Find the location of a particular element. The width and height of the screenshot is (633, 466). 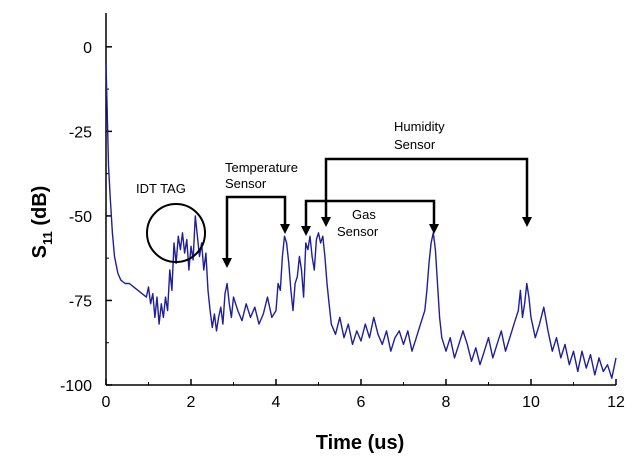

x-axis: 0 2 4 6 8 10 12 is located at coordinates (363, 395).